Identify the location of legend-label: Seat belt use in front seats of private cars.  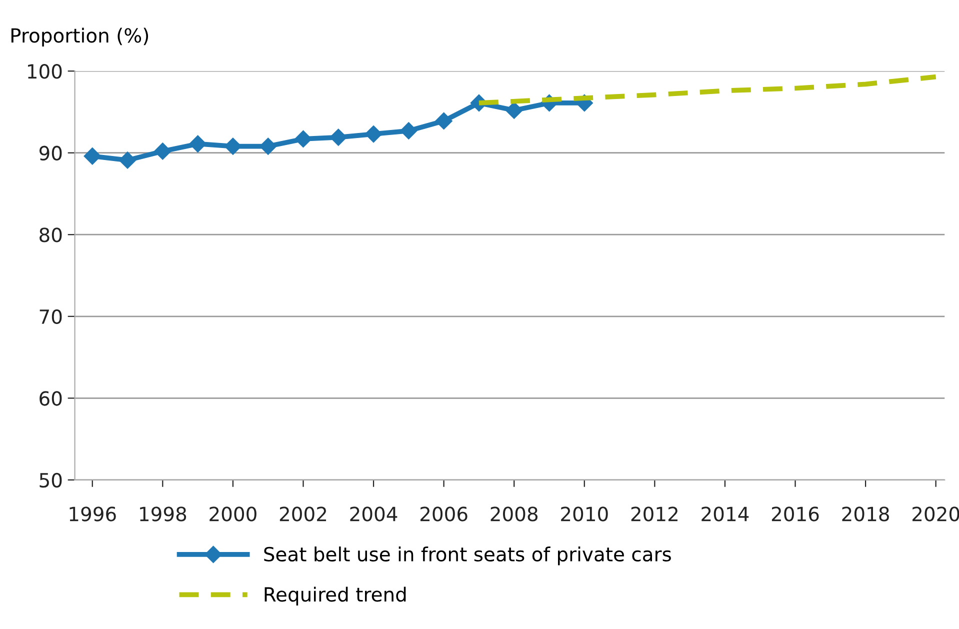
(467, 556).